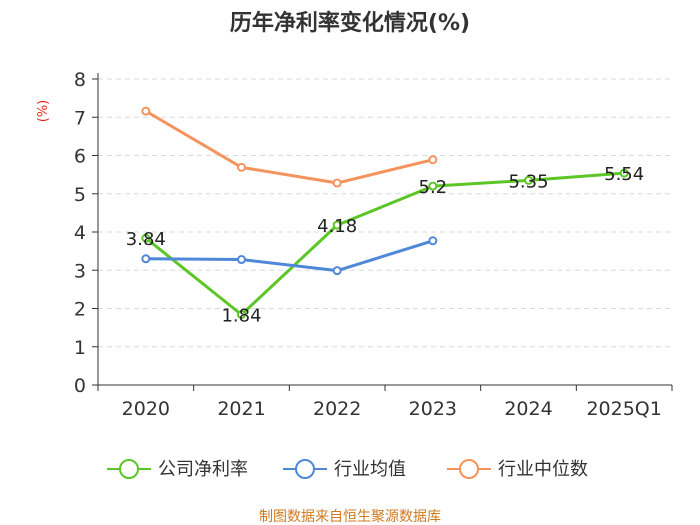  Describe the element at coordinates (433, 409) in the screenshot. I see `x-tick-label-2023: 2023` at that location.